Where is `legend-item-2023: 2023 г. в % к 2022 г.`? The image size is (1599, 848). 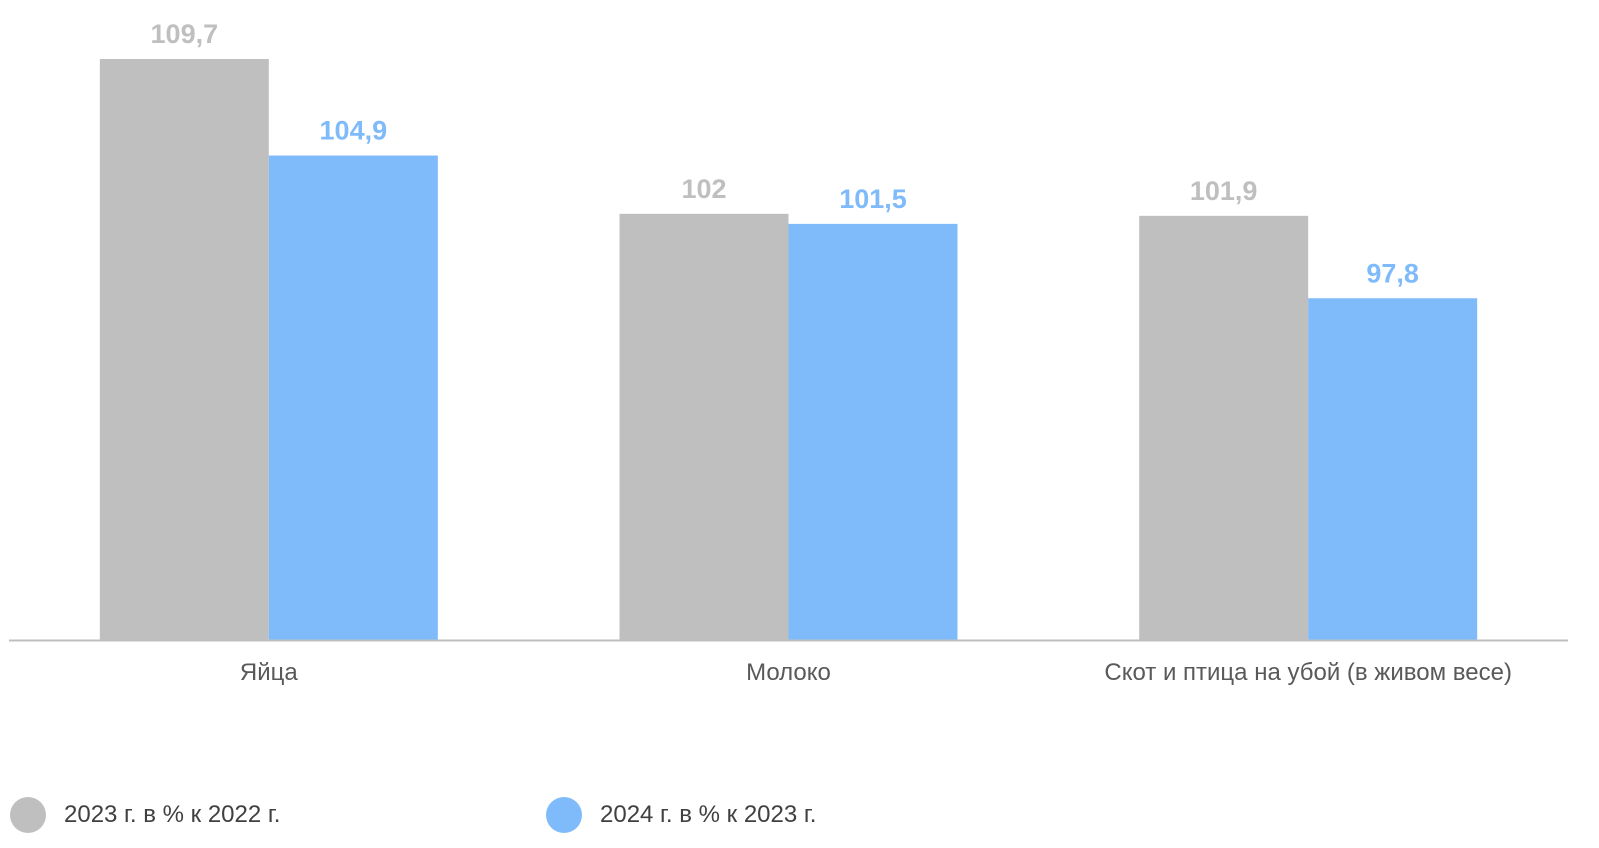
legend-item-2023: 2023 г. в % к 2022 г. is located at coordinates (145, 815).